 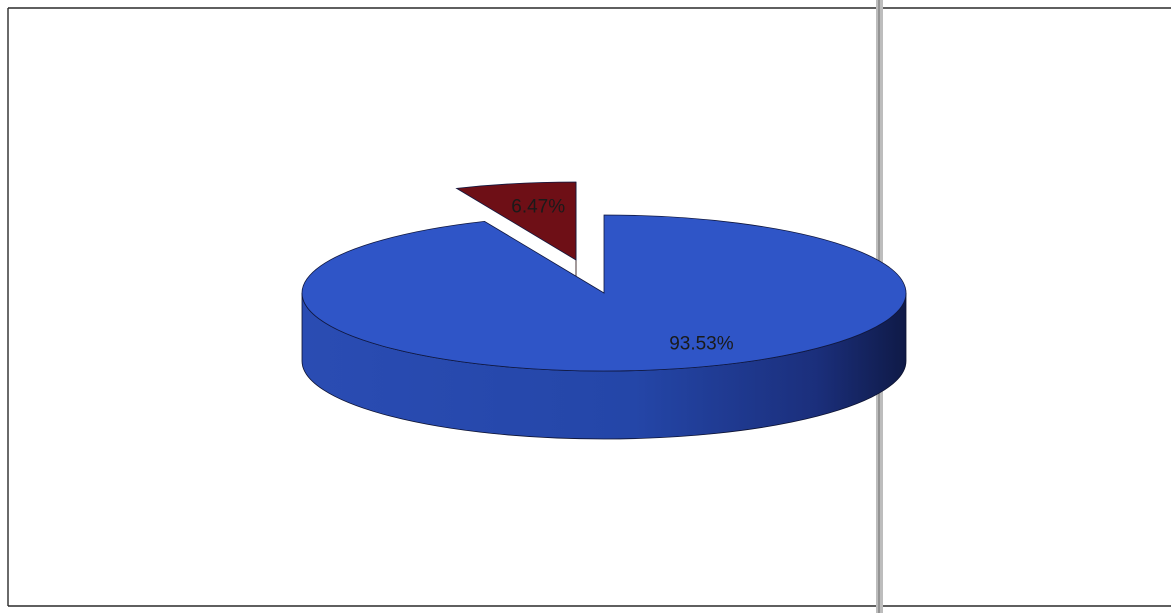 I want to click on pie-label-layer: 93.53% 6.47%, so click(x=622, y=276).